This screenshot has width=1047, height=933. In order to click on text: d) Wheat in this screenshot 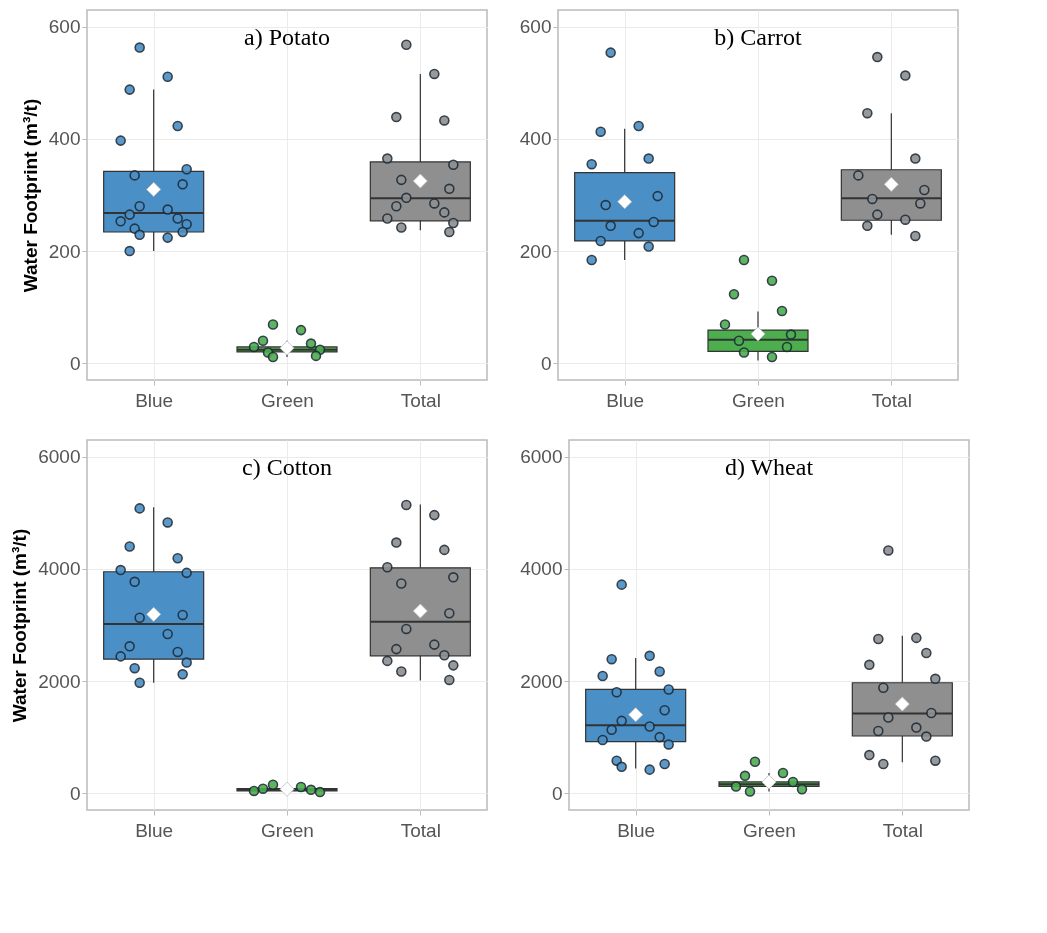, I will do `click(769, 467)`.